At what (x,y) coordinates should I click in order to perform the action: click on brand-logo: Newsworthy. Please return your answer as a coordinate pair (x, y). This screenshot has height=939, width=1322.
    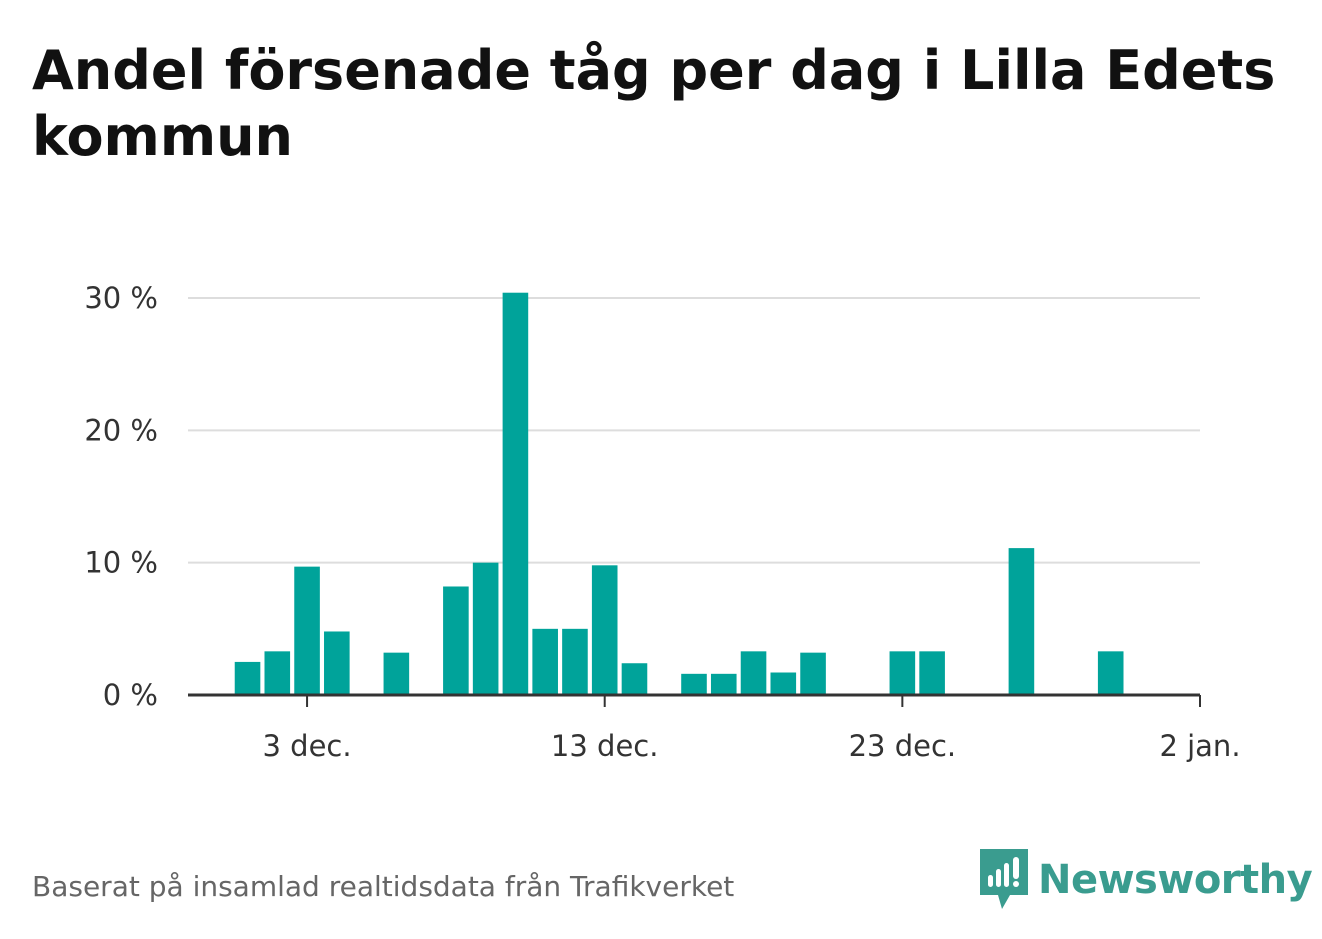
    Looking at the image, I should click on (1146, 880).